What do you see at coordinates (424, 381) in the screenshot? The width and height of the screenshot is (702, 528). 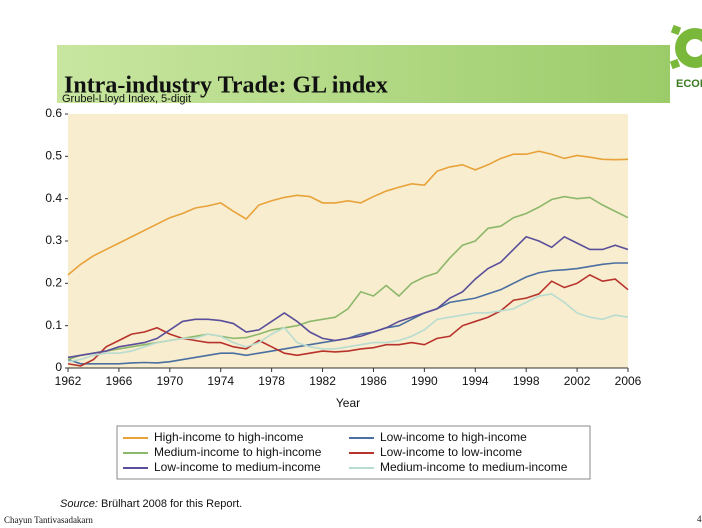 I see `x-tick-label: 1990` at bounding box center [424, 381].